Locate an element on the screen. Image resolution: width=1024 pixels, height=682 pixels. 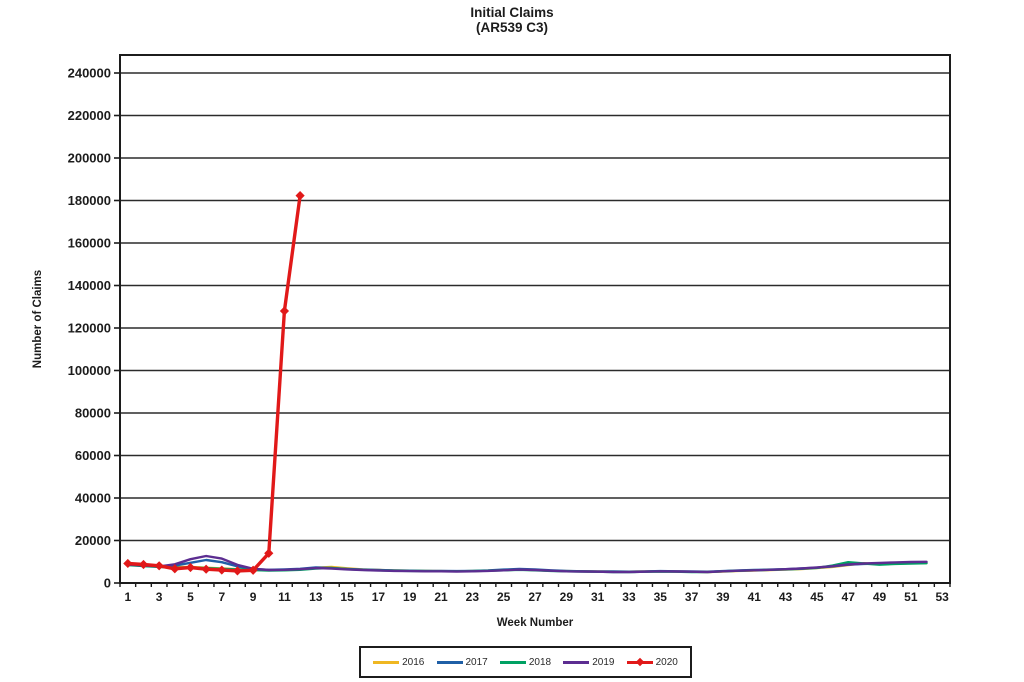
y-tick-label-200000: 200000 is located at coordinates (89, 158).